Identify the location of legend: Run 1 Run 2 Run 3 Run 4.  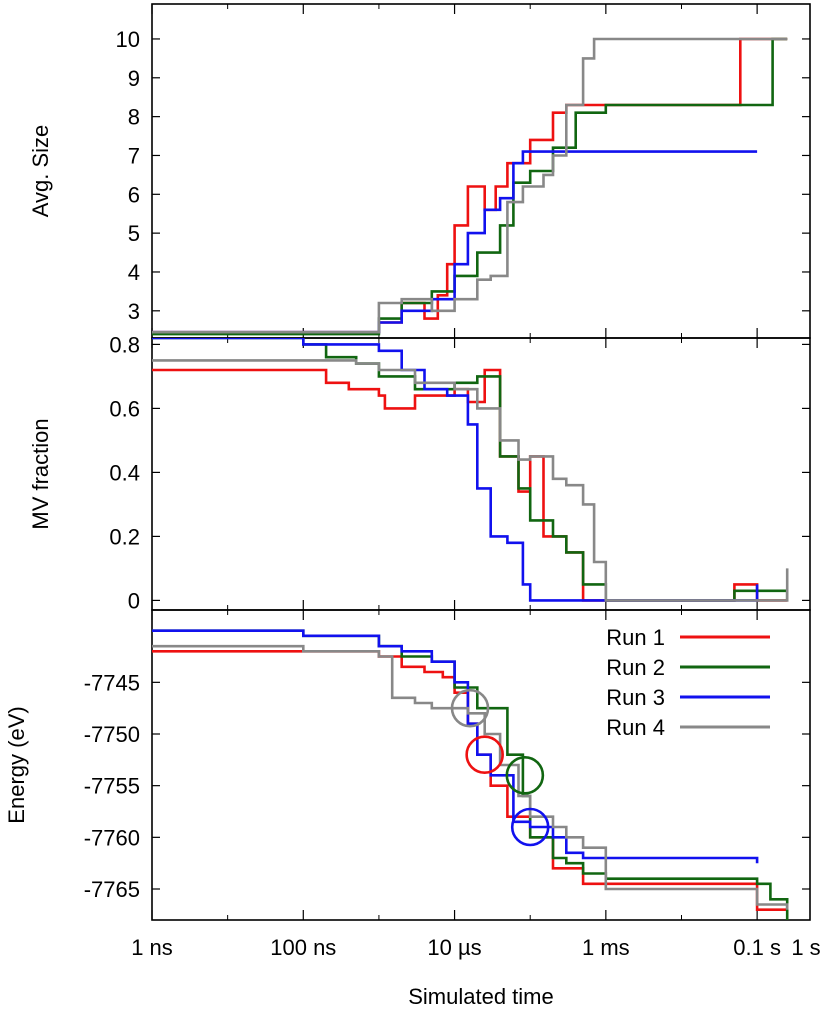
(688, 682).